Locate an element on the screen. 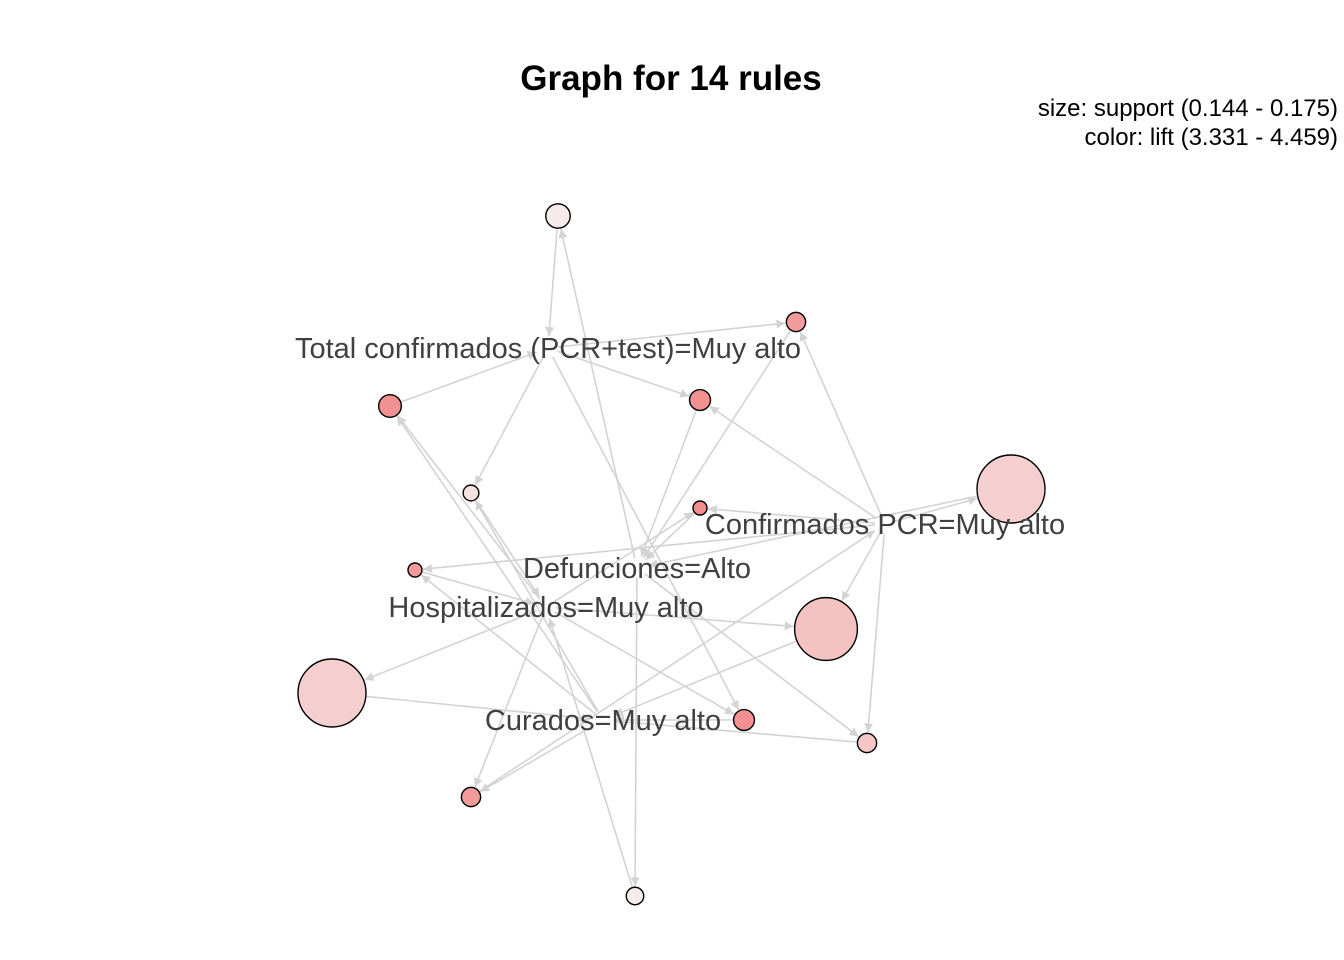  rule-node-r8 is located at coordinates (415, 570).